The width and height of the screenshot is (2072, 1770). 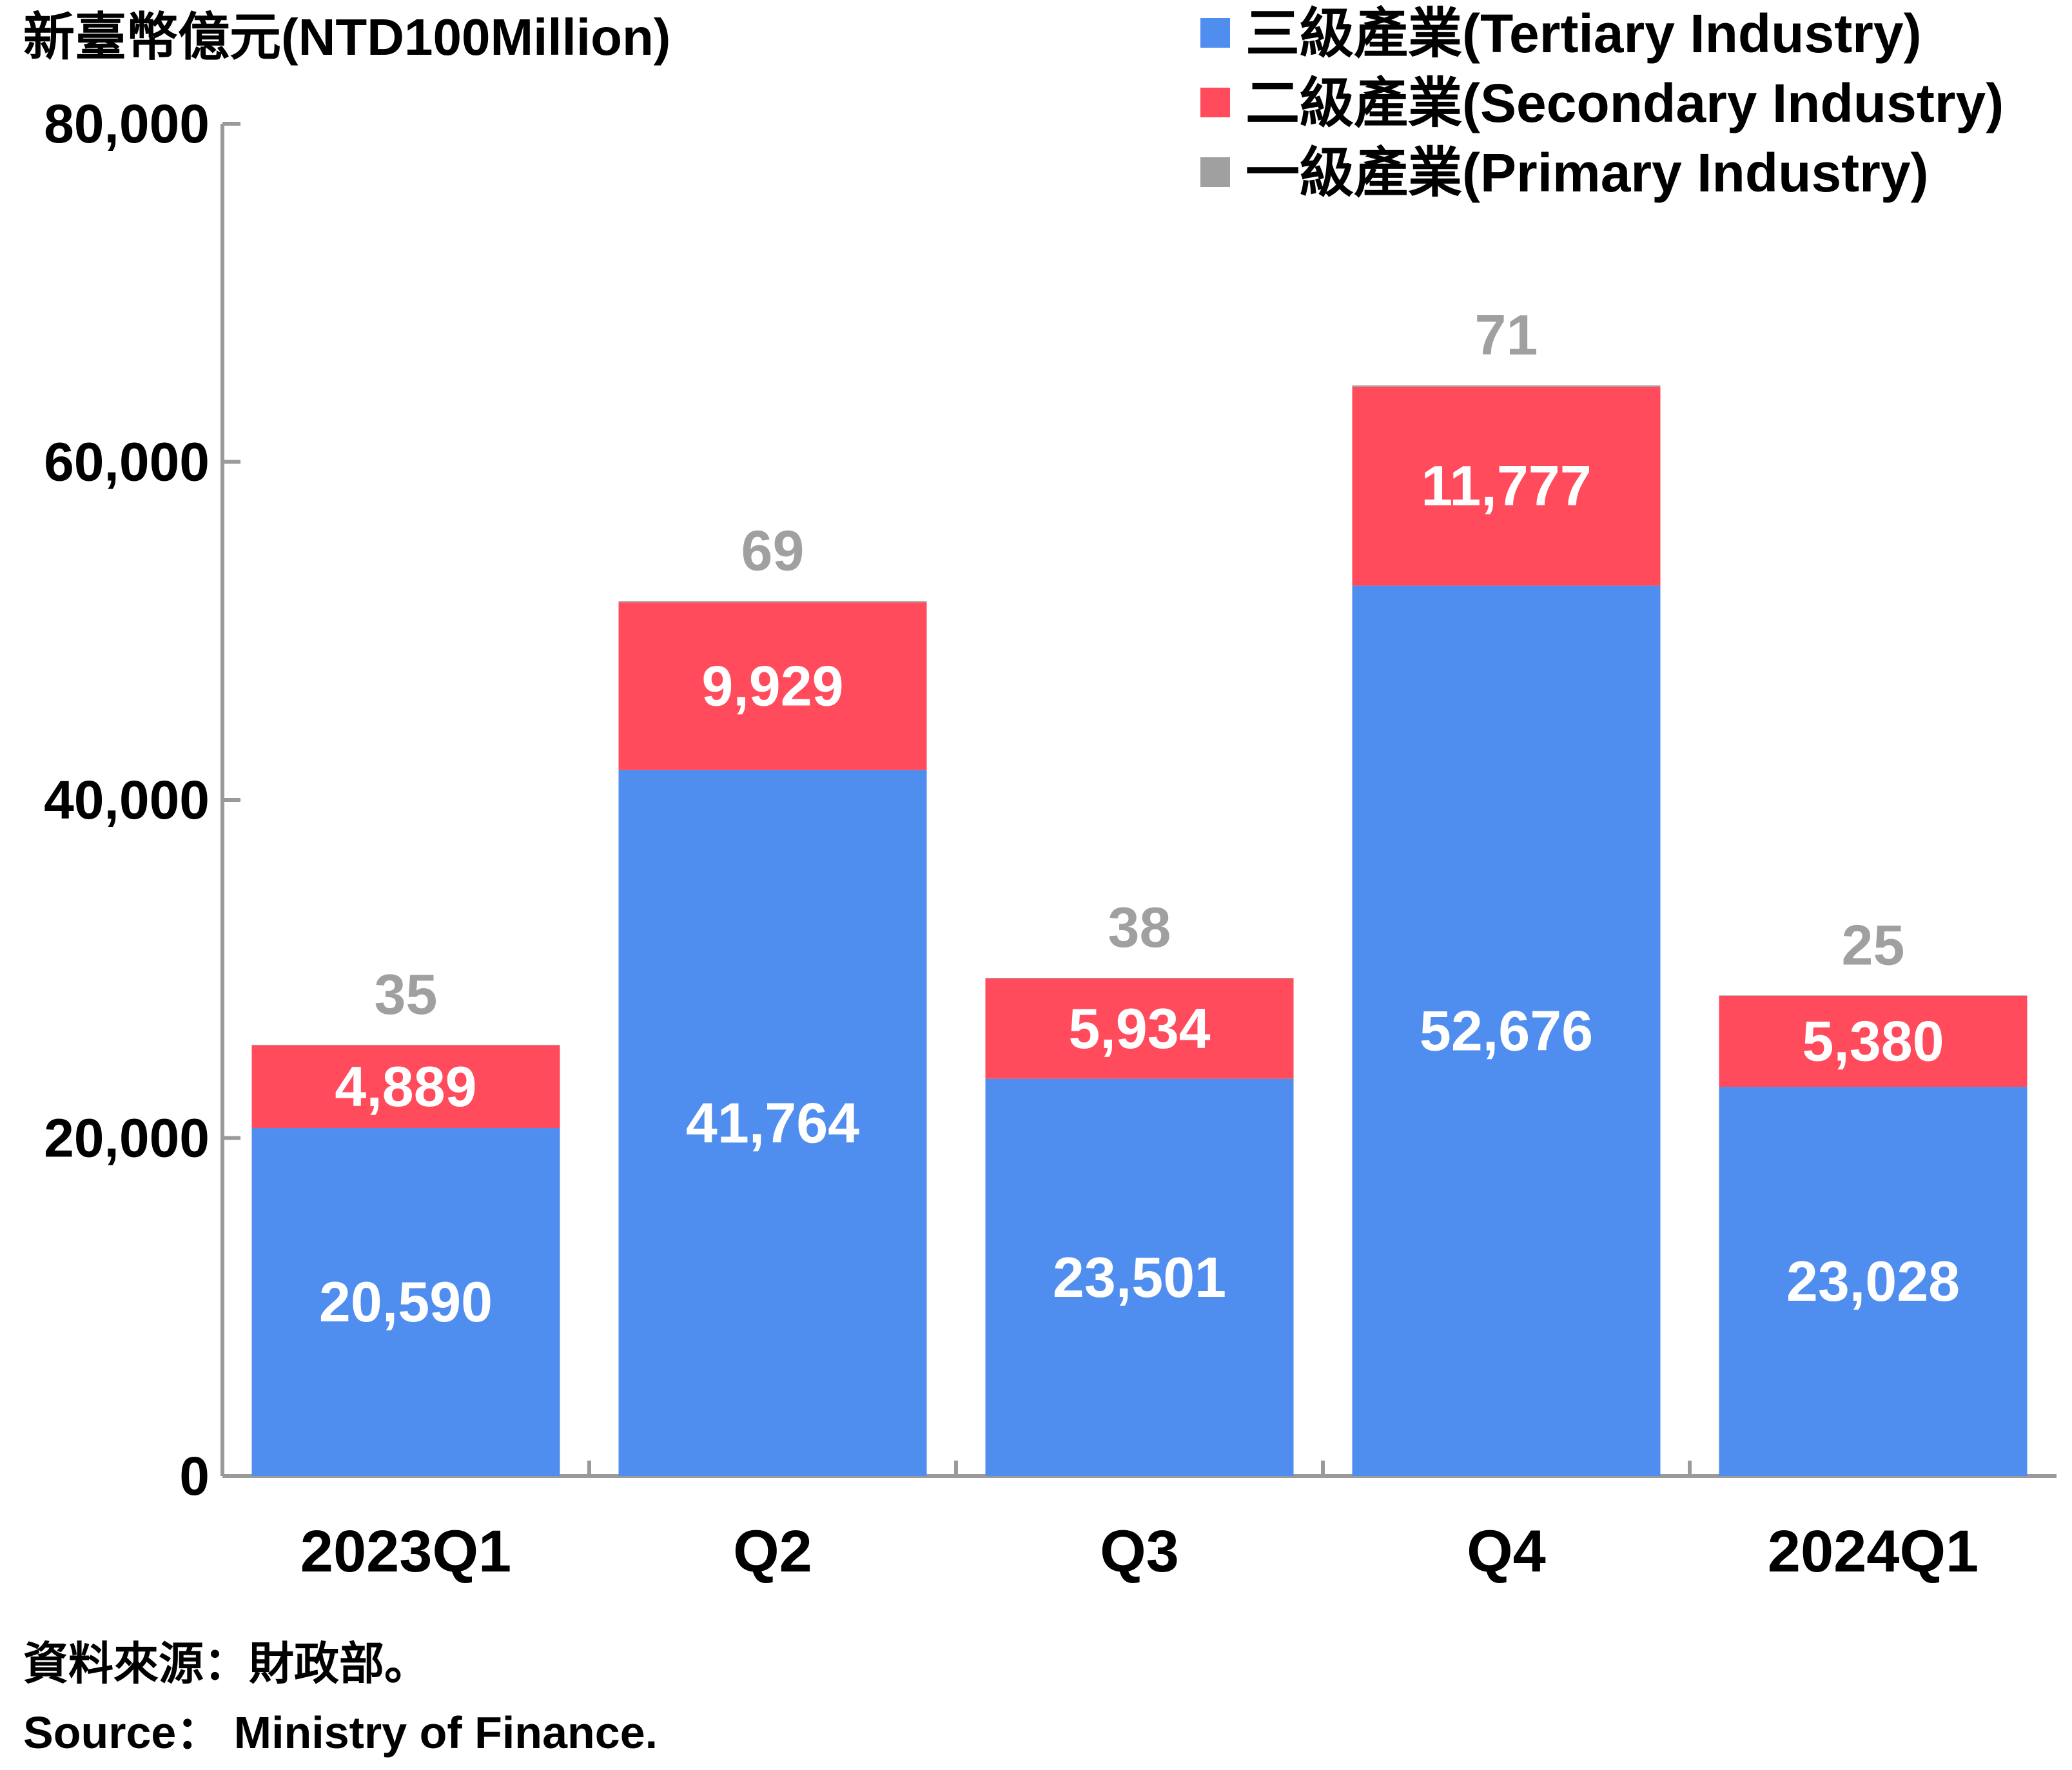 I want to click on x-category-label: Q4, so click(x=1506, y=1551).